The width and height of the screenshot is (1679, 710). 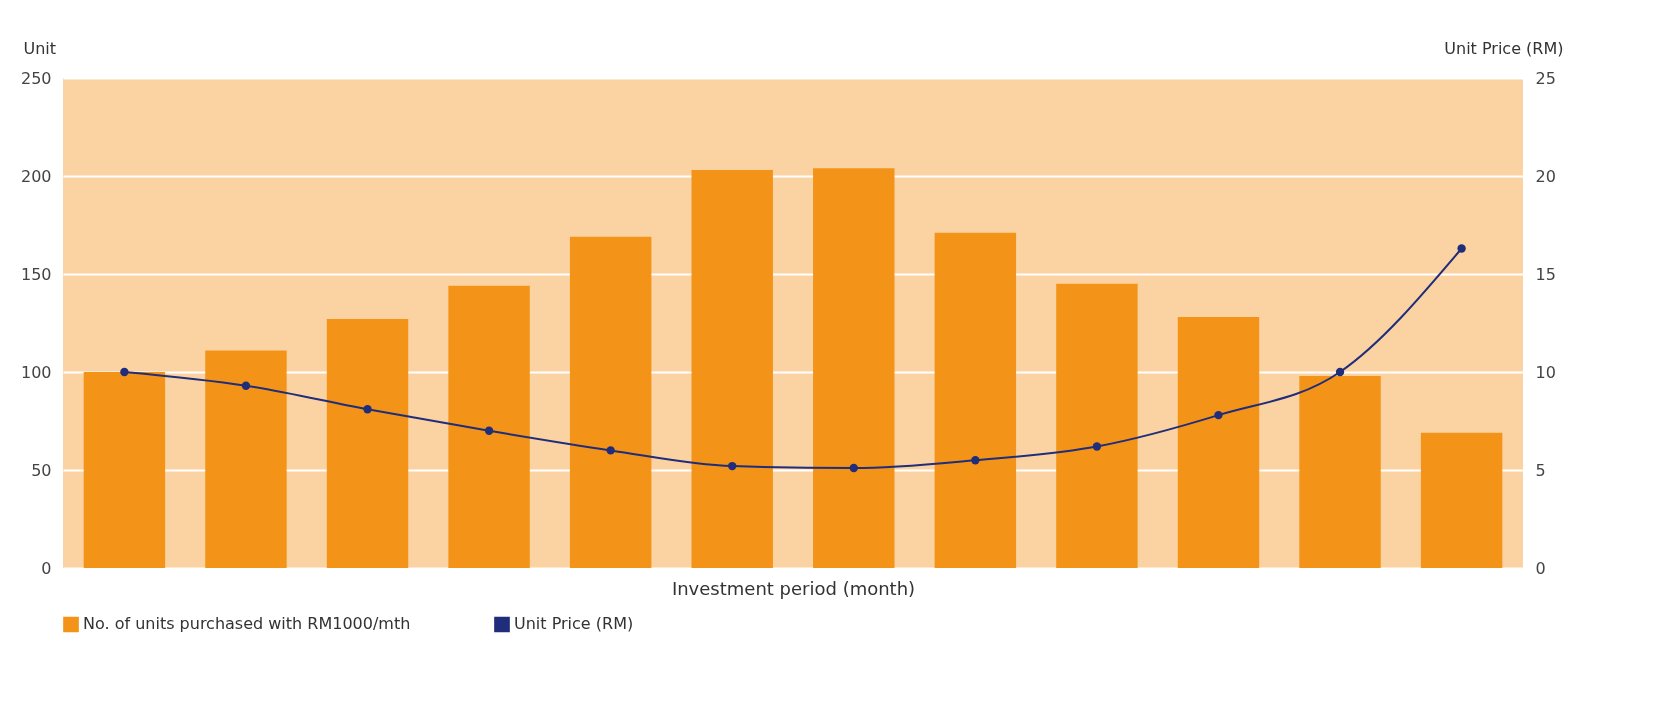 I want to click on y2-tick-label: 10, so click(x=1545, y=372).